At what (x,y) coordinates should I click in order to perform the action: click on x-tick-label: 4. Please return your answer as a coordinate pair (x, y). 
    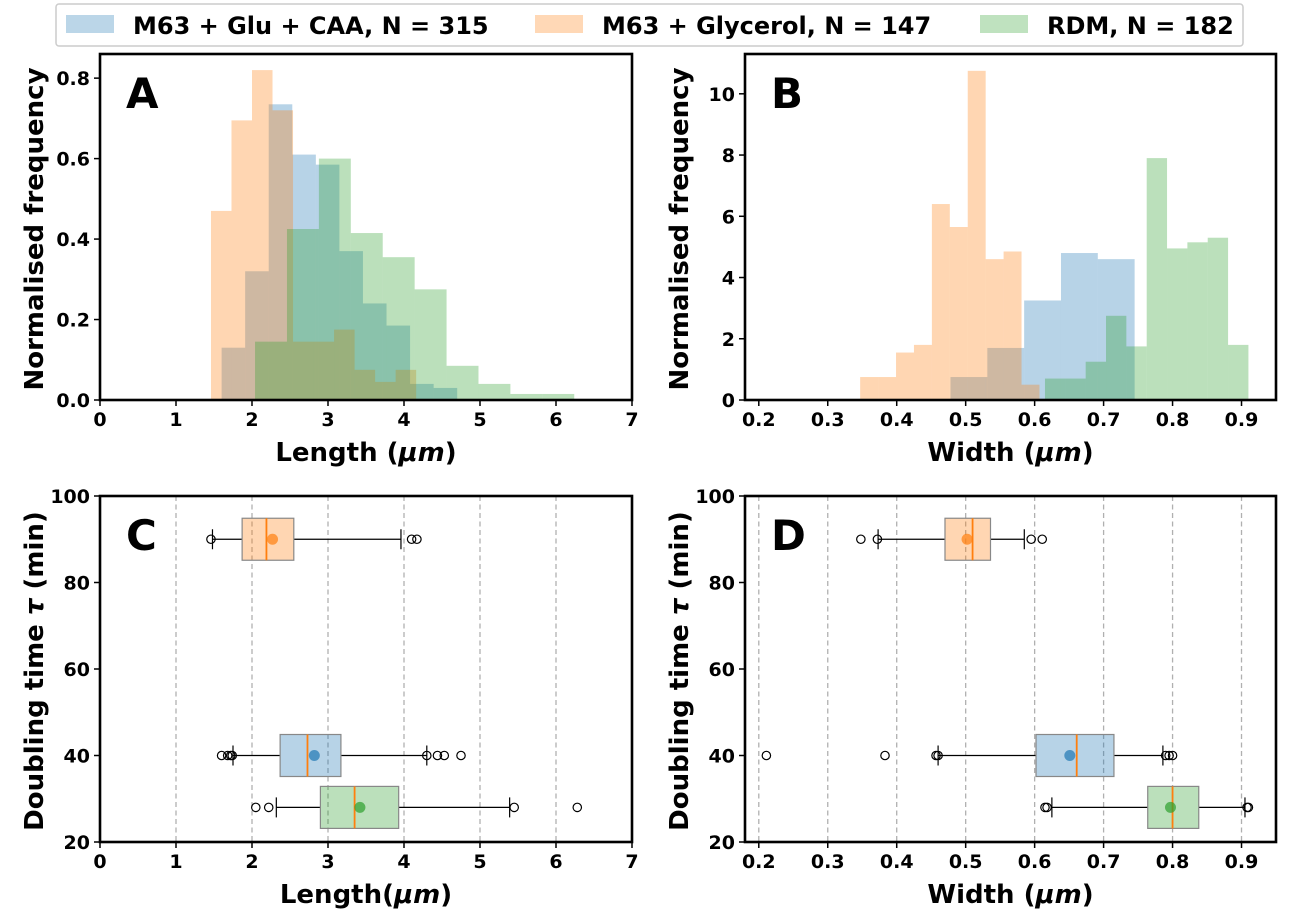
    Looking at the image, I should click on (403, 420).